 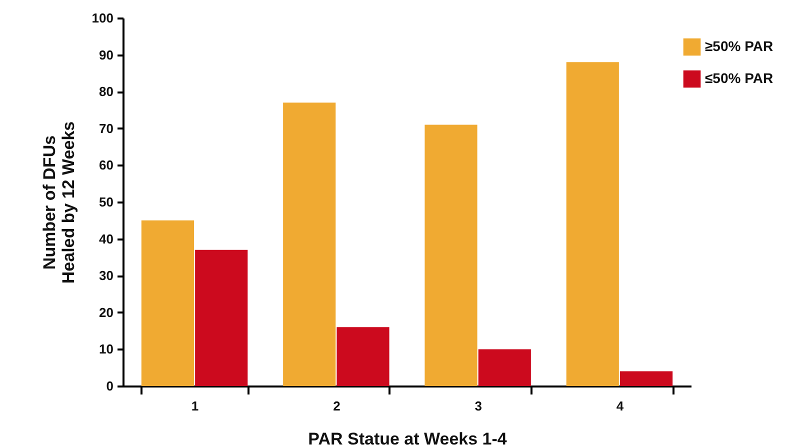 I want to click on y-tick-label: 30, so click(x=106, y=276).